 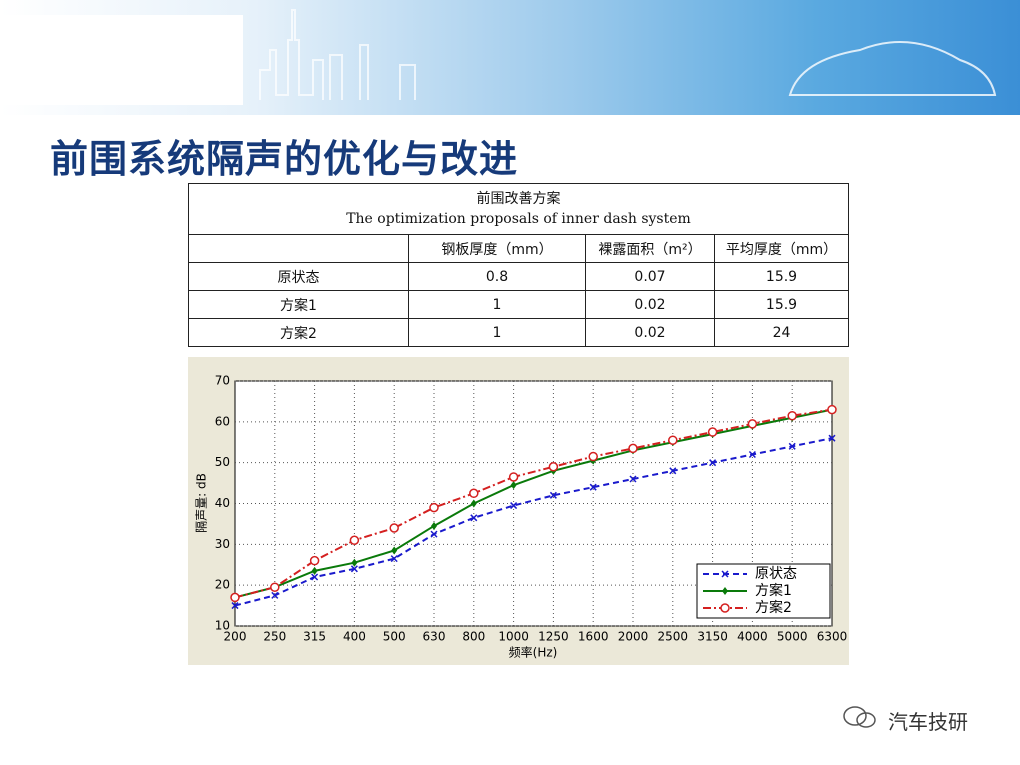 What do you see at coordinates (673, 637) in the screenshot?
I see `x-tick-label: 2500` at bounding box center [673, 637].